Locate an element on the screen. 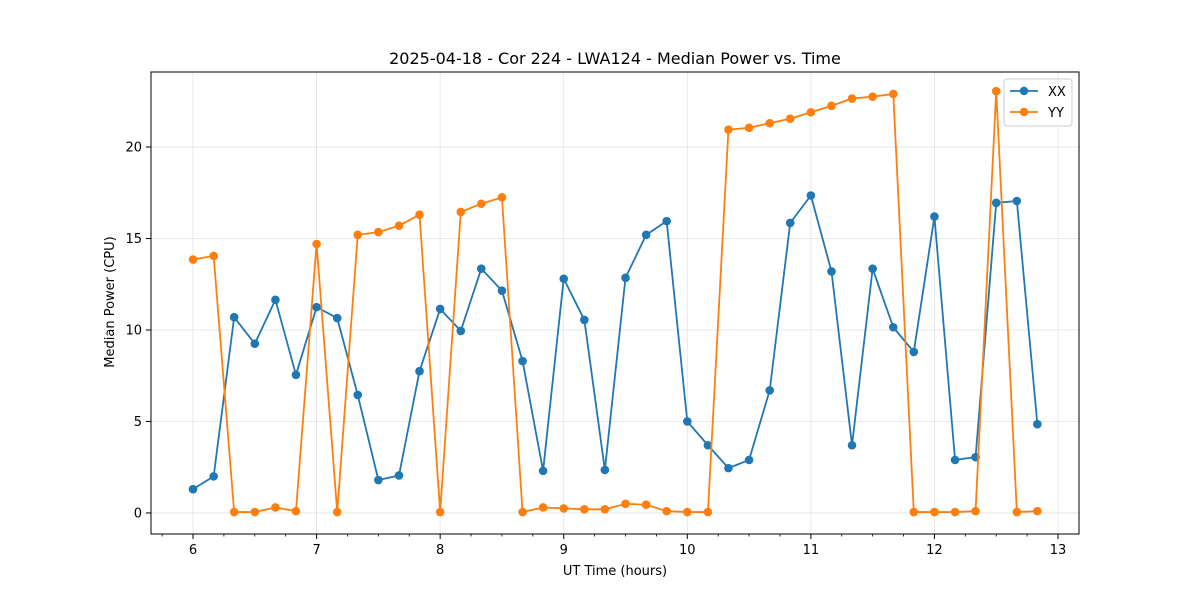 The image size is (1200, 600). legend-marker-xx is located at coordinates (1024, 91).